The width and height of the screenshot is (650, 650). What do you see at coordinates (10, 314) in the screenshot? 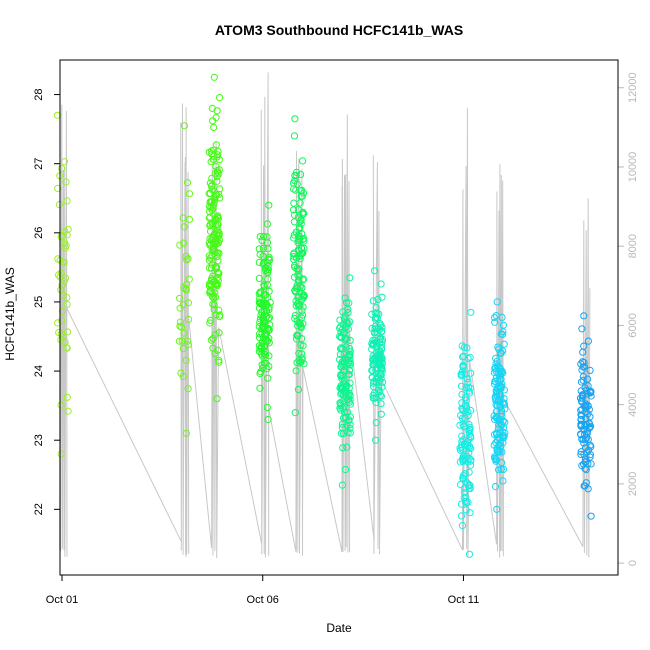
I see `y-axis-label: HCFC141b_WAS` at bounding box center [10, 314].